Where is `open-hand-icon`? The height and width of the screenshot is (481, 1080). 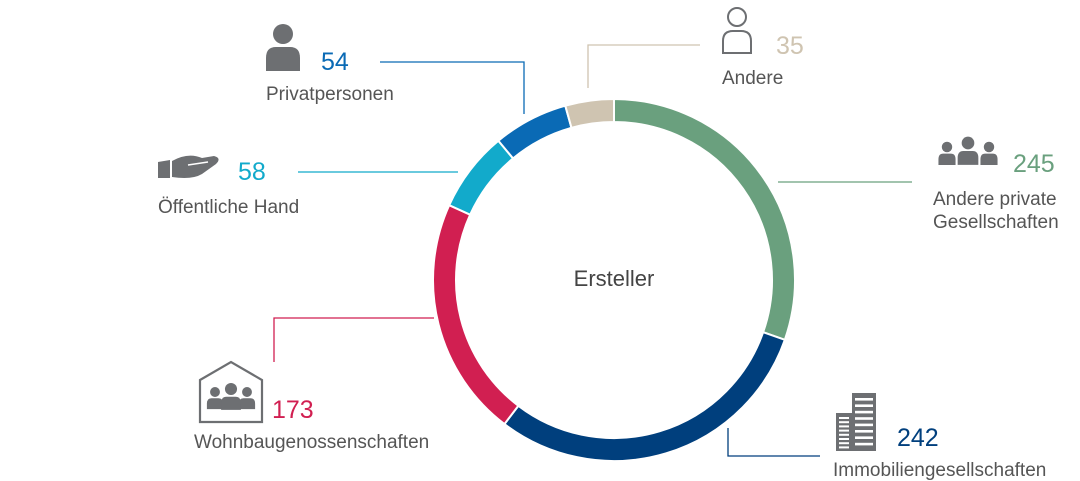 open-hand-icon is located at coordinates (188, 166).